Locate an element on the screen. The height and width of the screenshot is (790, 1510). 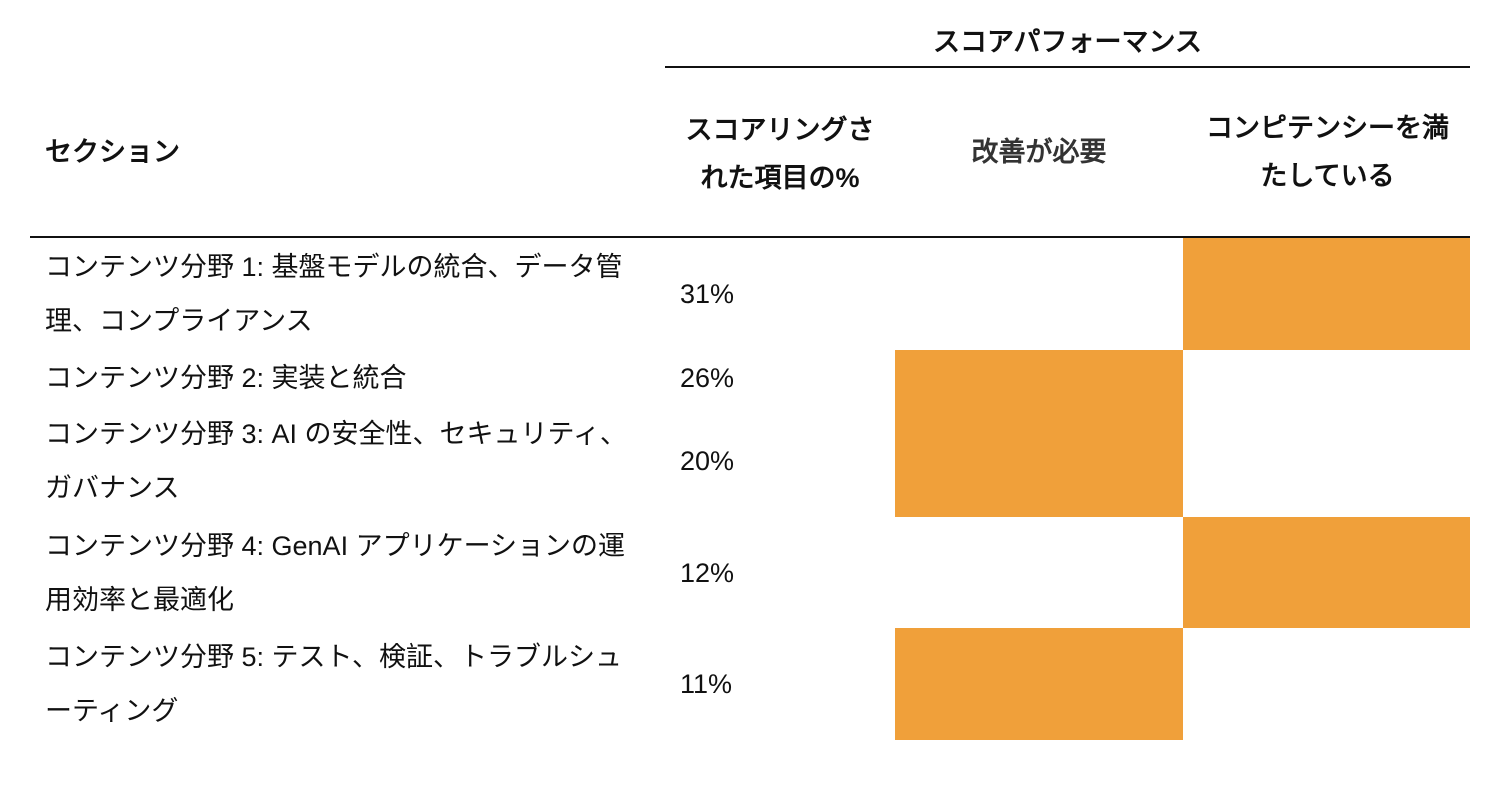
section-cell: コンテンツ分野 3: AI の安全性、セキュリティ、ガバナンス is located at coordinates (336, 461).